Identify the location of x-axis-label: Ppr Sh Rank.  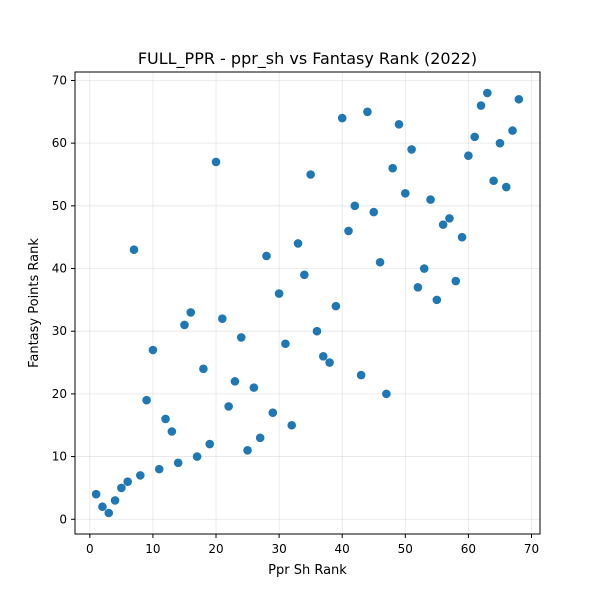
(307, 570).